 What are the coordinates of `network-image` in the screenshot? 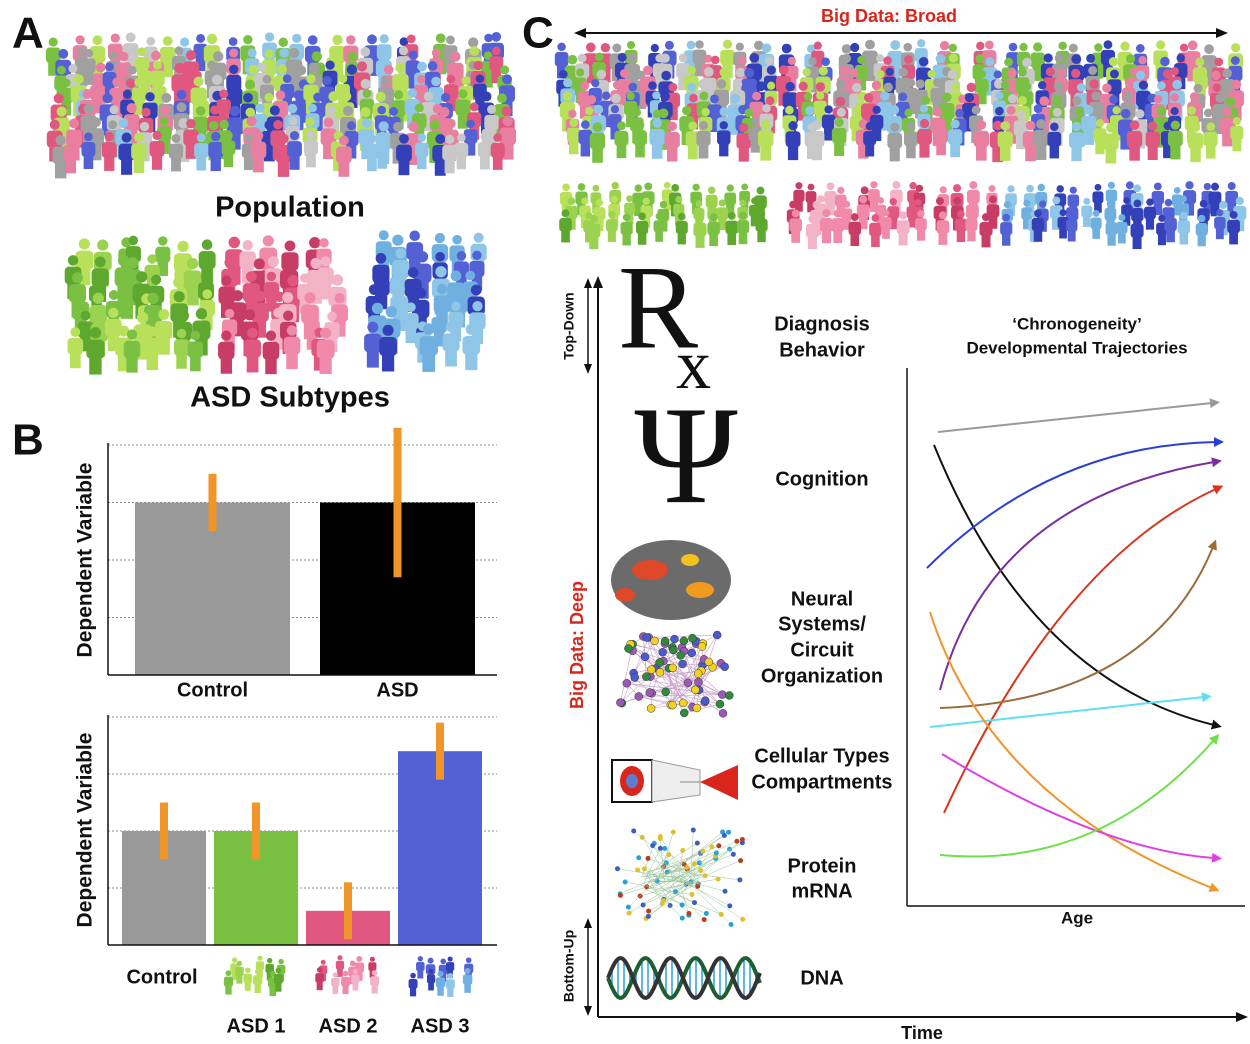 It's located at (675, 674).